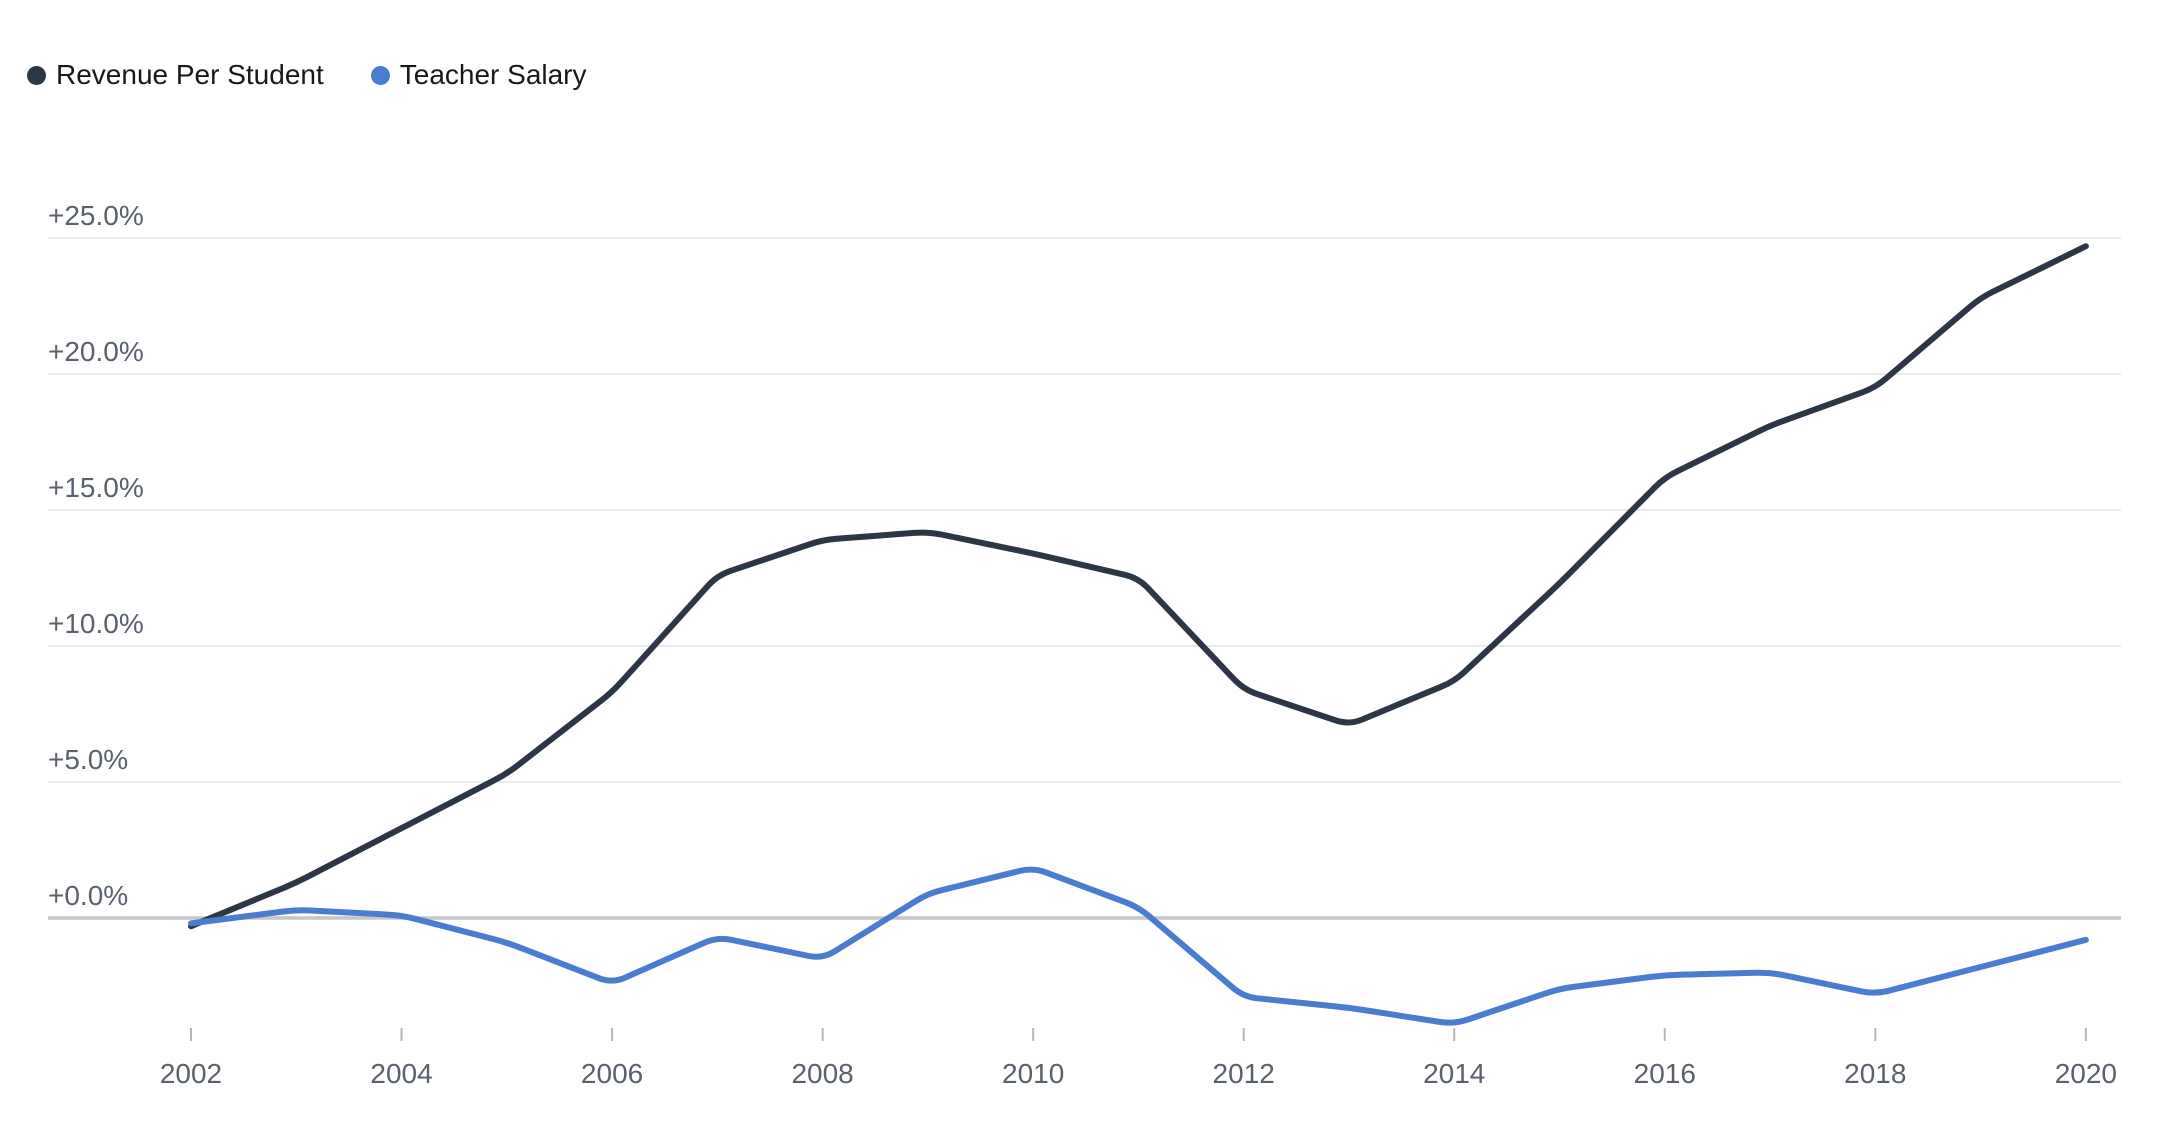 Image resolution: width=2179 pixels, height=1147 pixels. What do you see at coordinates (96, 351) in the screenshot?
I see `y-tick-label: +20.0%` at bounding box center [96, 351].